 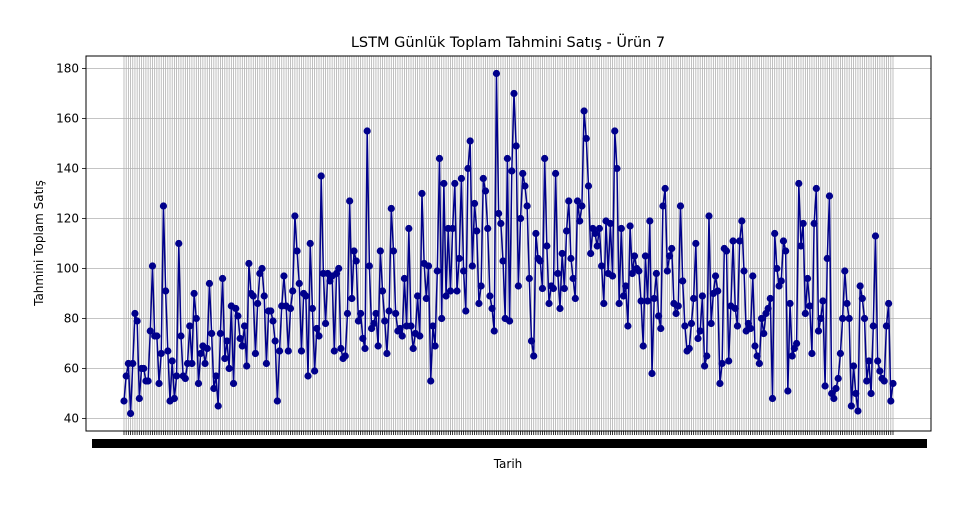 I want to click on y-tick-label: 160, so click(x=67, y=119).